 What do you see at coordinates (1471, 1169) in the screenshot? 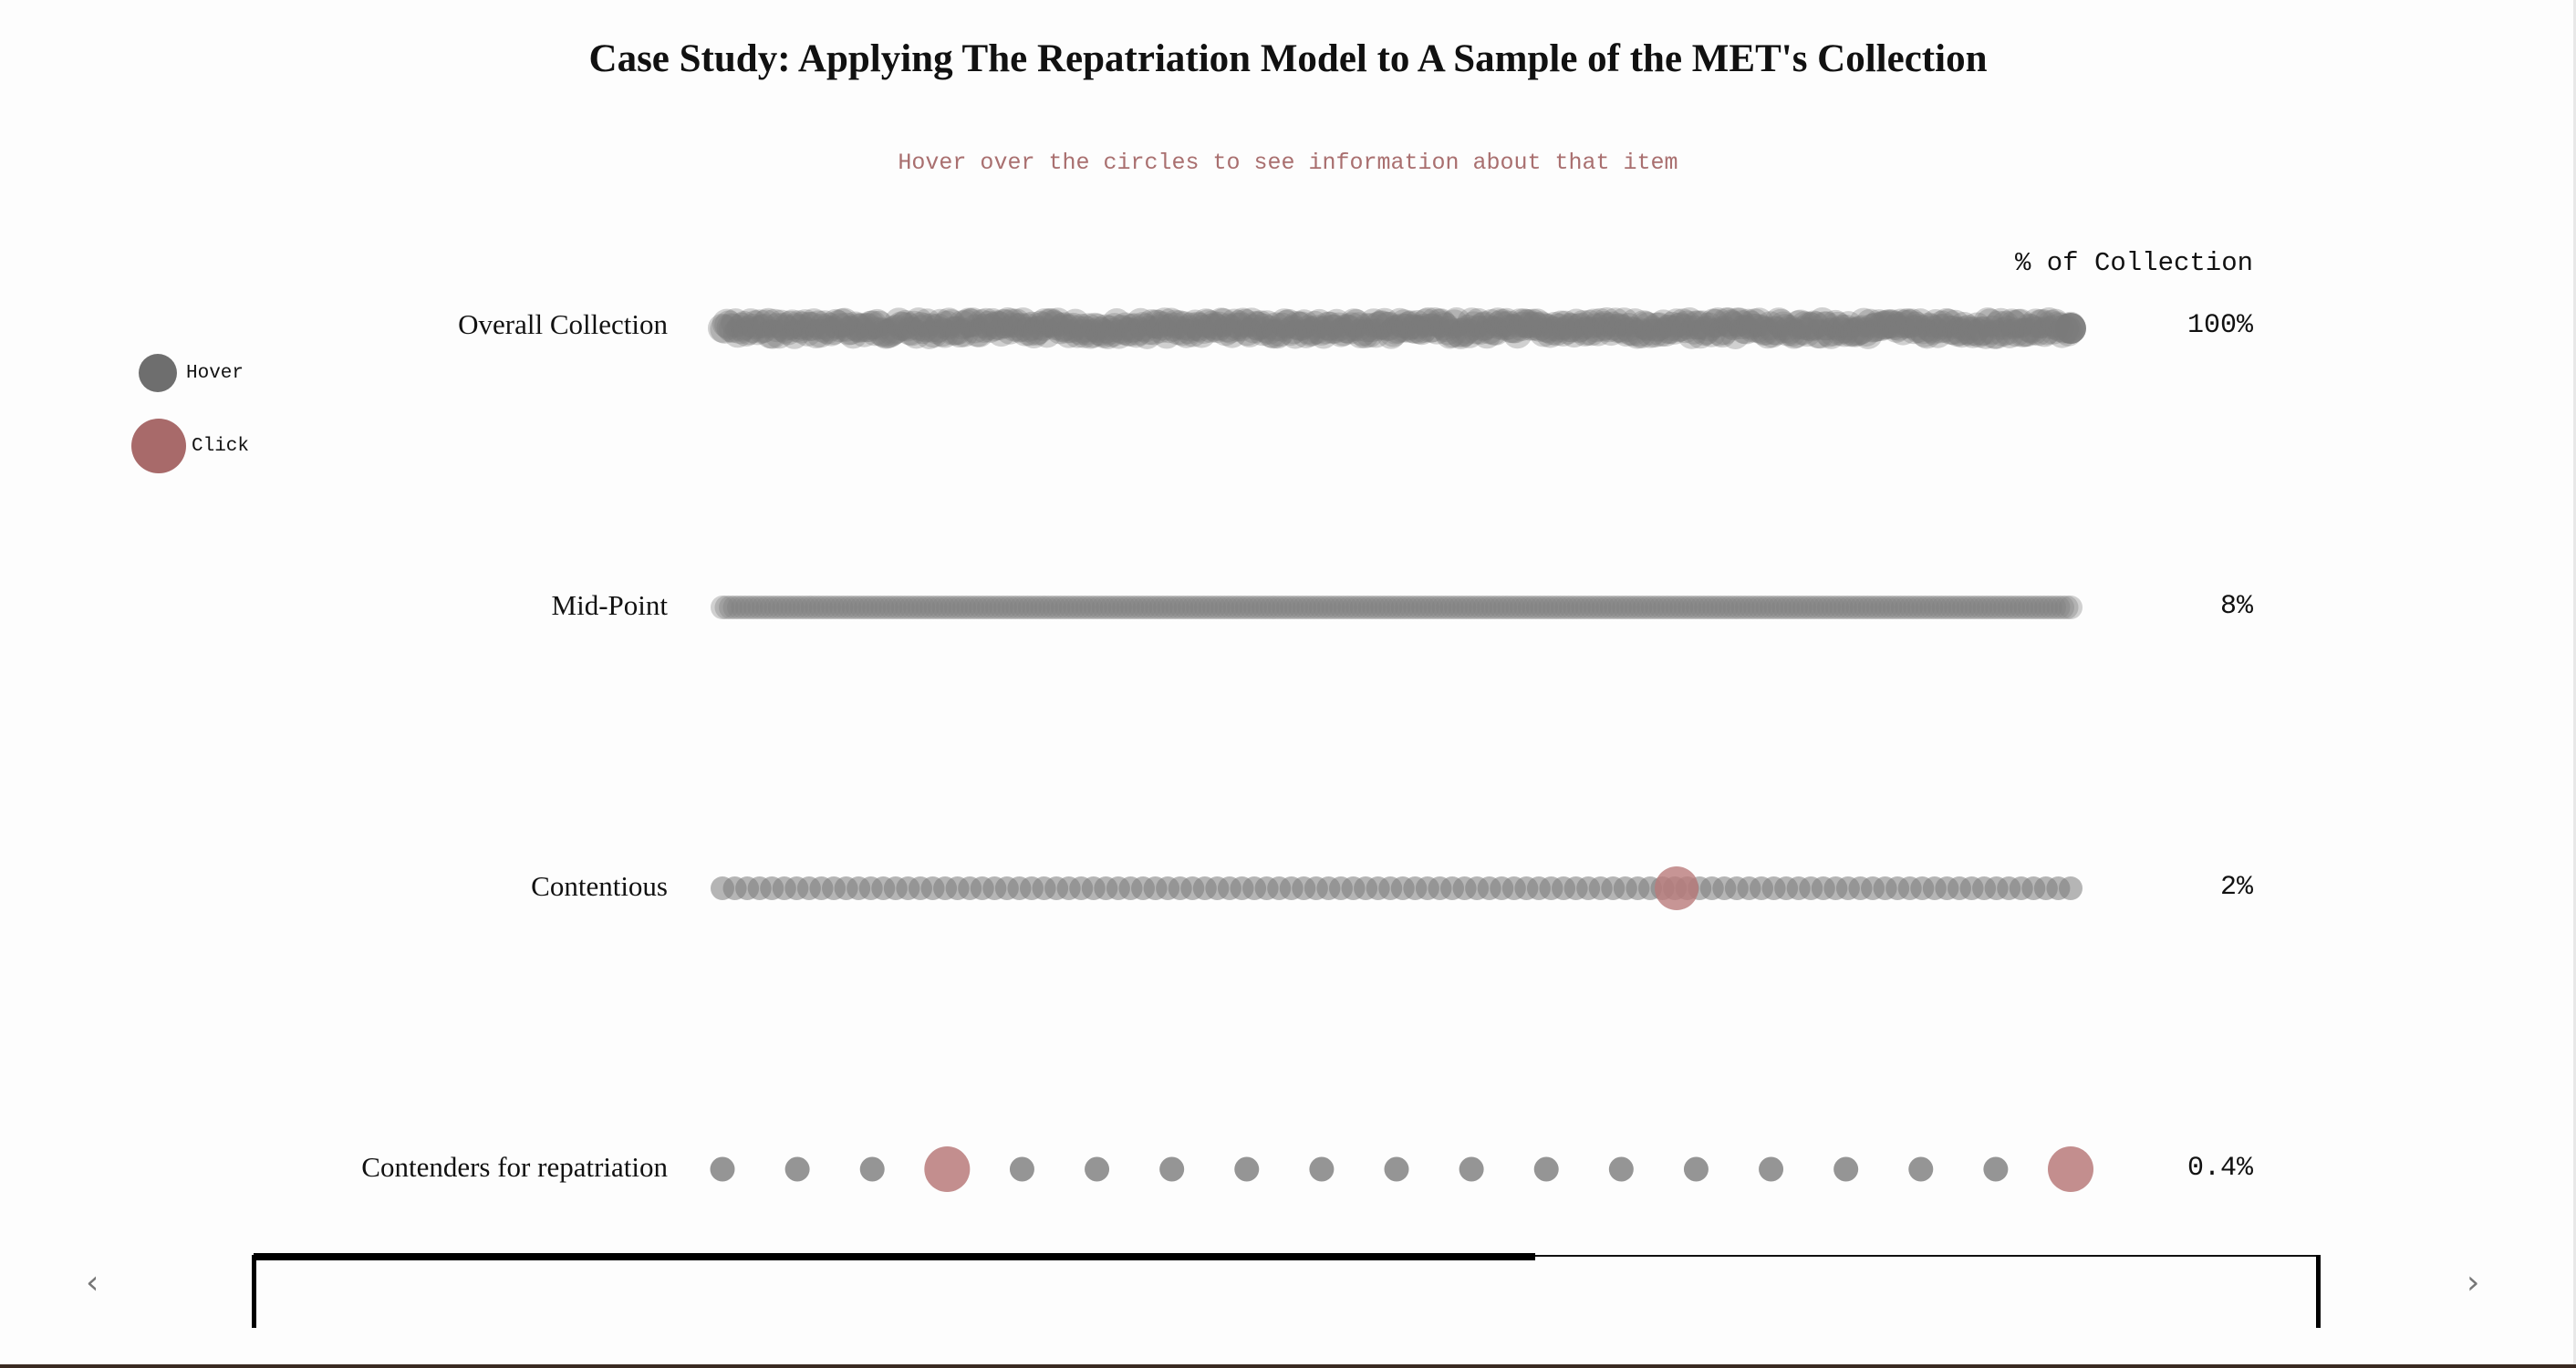
I see `contender-item-dot` at bounding box center [1471, 1169].